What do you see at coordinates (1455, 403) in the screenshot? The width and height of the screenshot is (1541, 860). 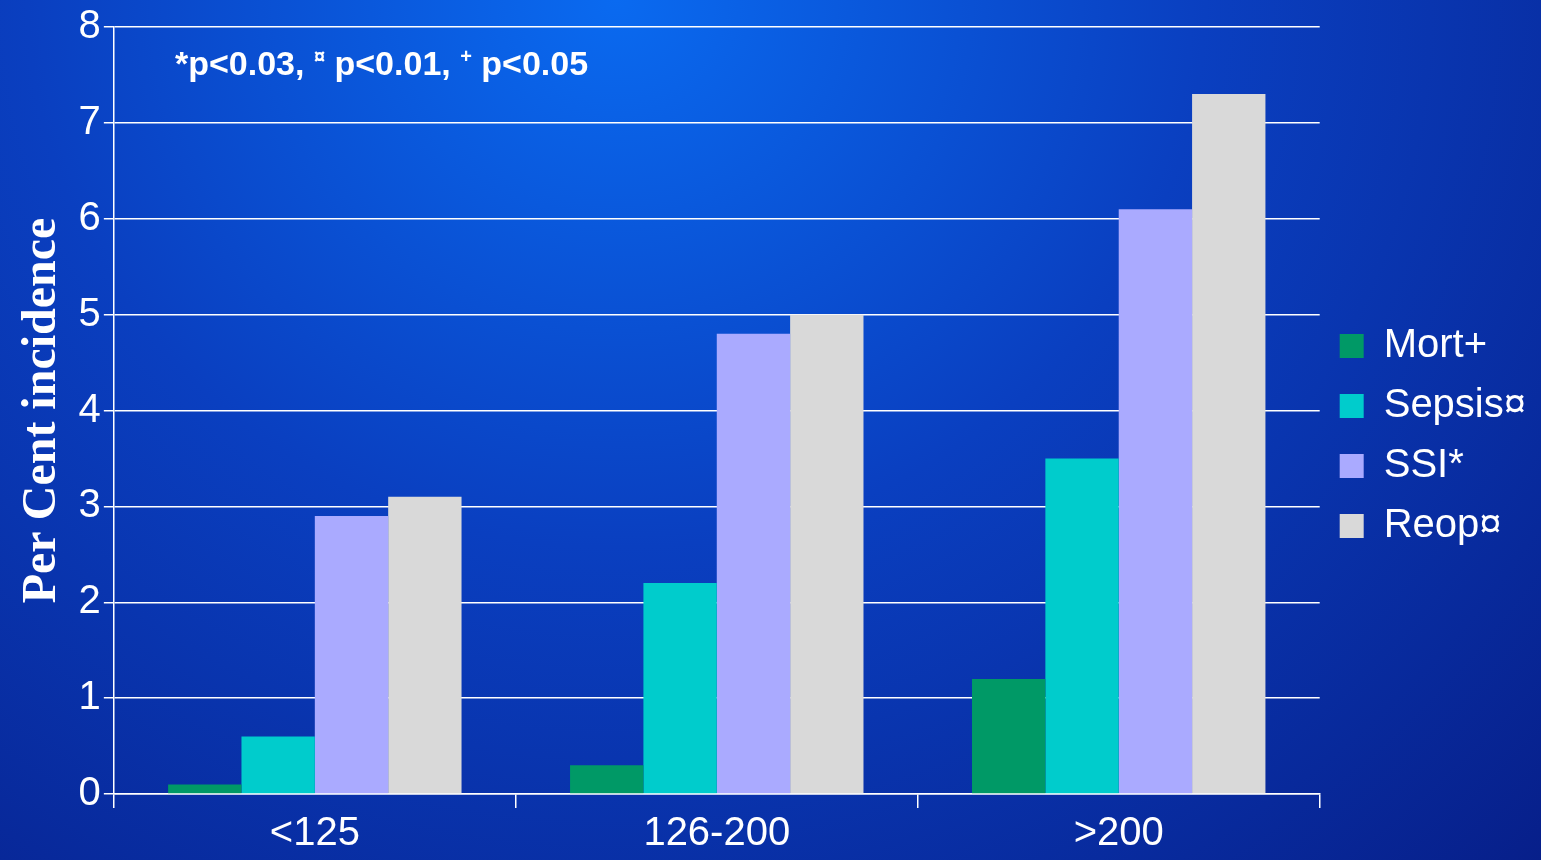 I see `legend-label: Sepsis¤` at bounding box center [1455, 403].